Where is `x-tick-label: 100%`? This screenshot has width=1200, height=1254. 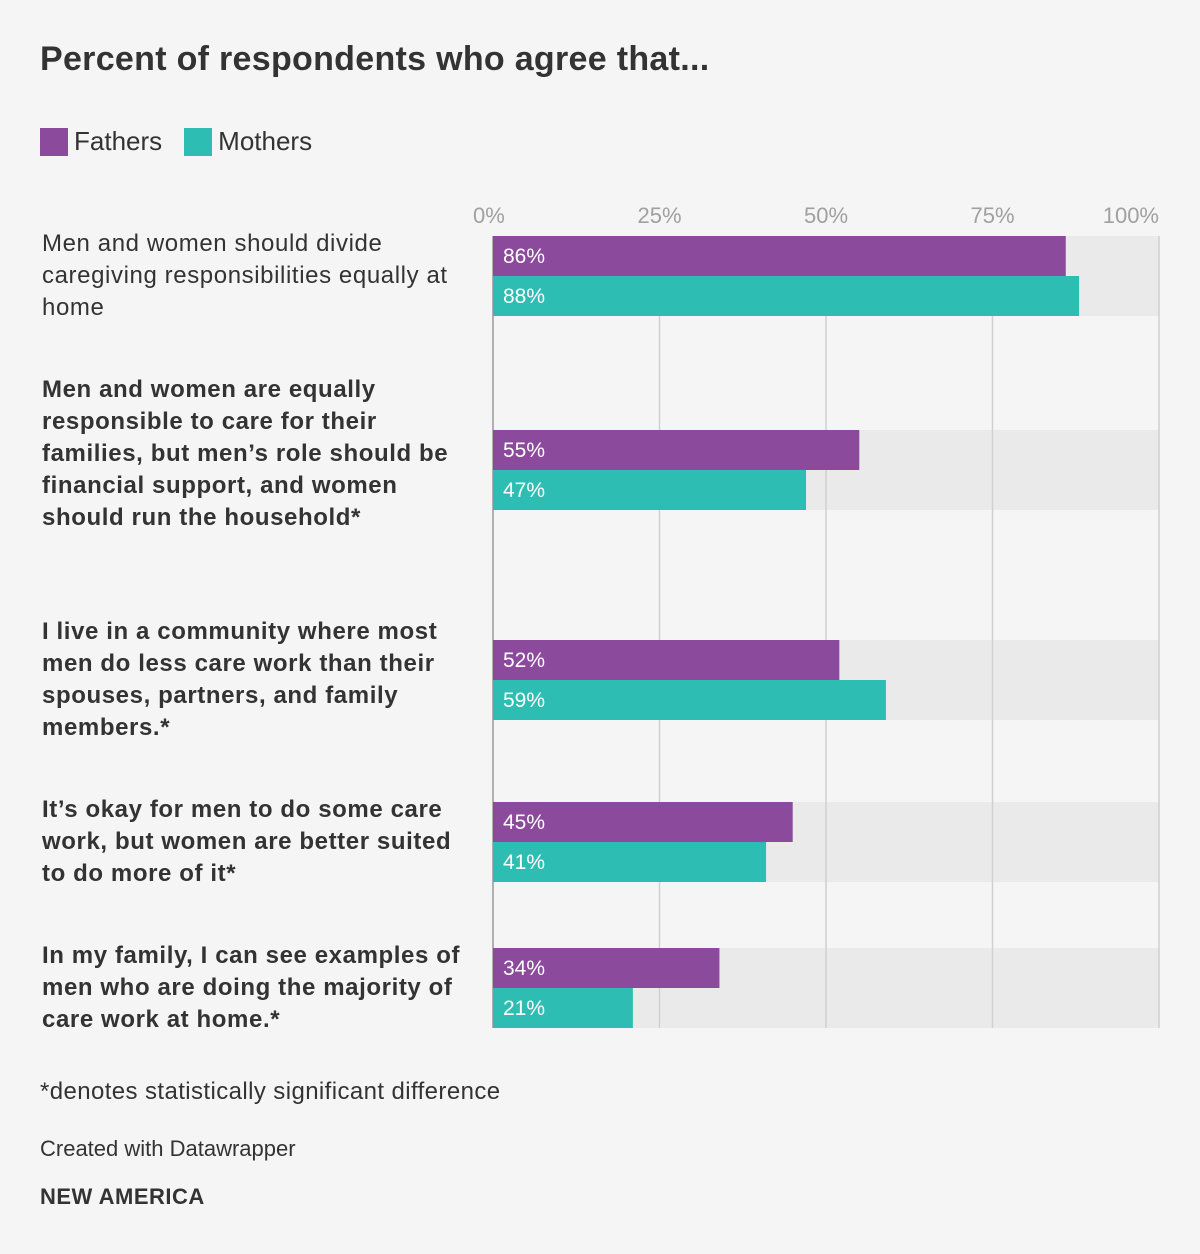 x-tick-label: 100% is located at coordinates (1131, 215).